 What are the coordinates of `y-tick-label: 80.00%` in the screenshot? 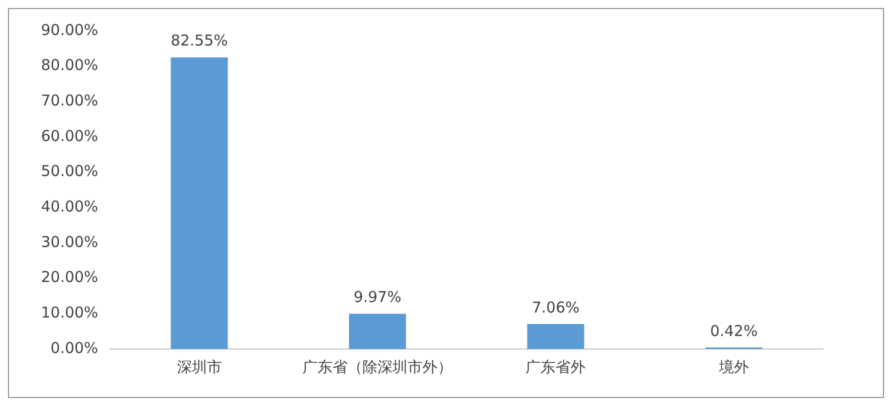 It's located at (69, 65).